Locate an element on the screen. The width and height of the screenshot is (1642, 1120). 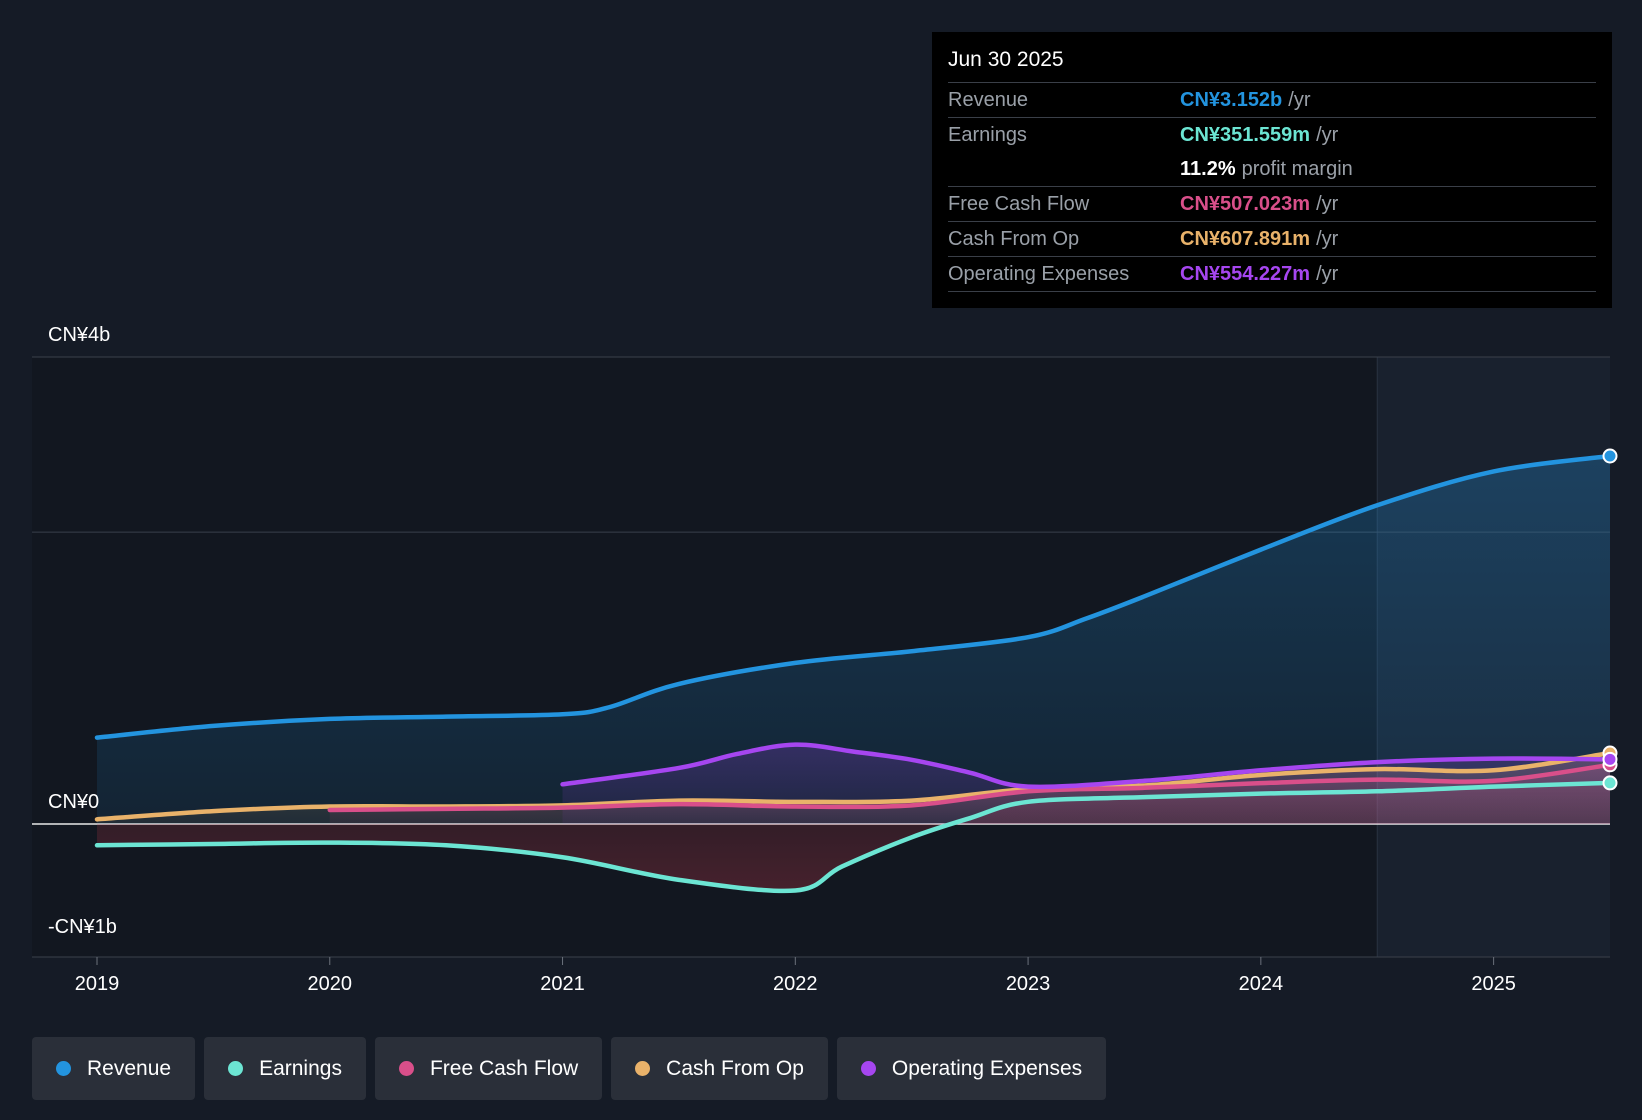
tooltip-row-margin: 11.2% profit margin is located at coordinates (1272, 169).